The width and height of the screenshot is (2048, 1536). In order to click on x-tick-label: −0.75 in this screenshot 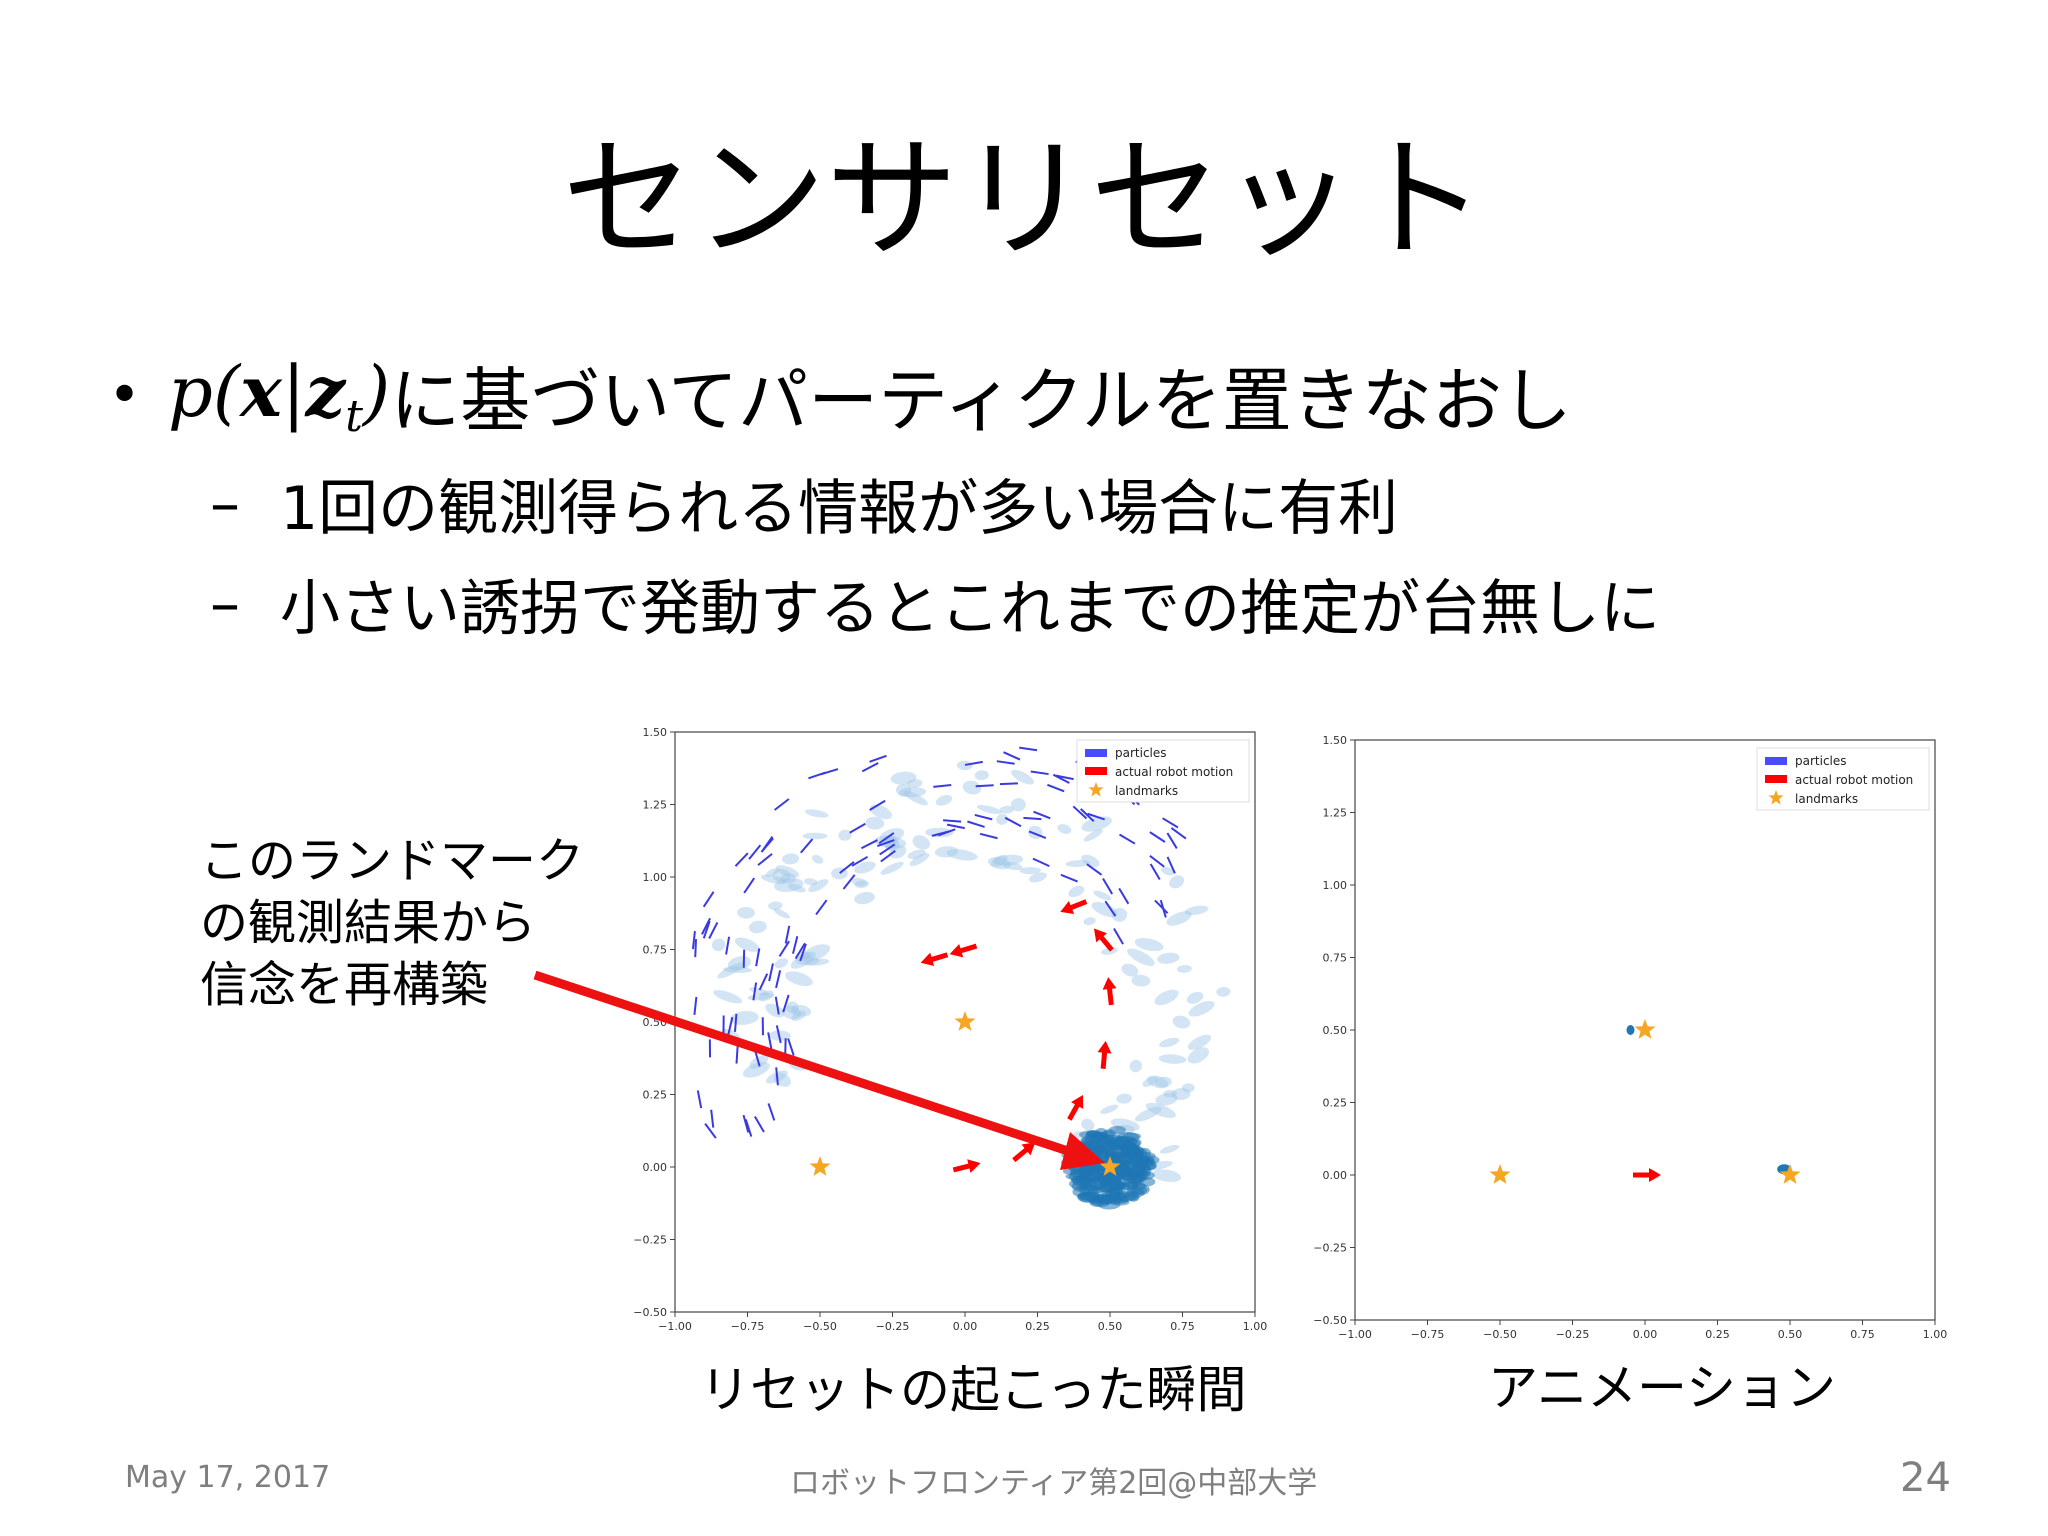, I will do `click(1428, 1334)`.